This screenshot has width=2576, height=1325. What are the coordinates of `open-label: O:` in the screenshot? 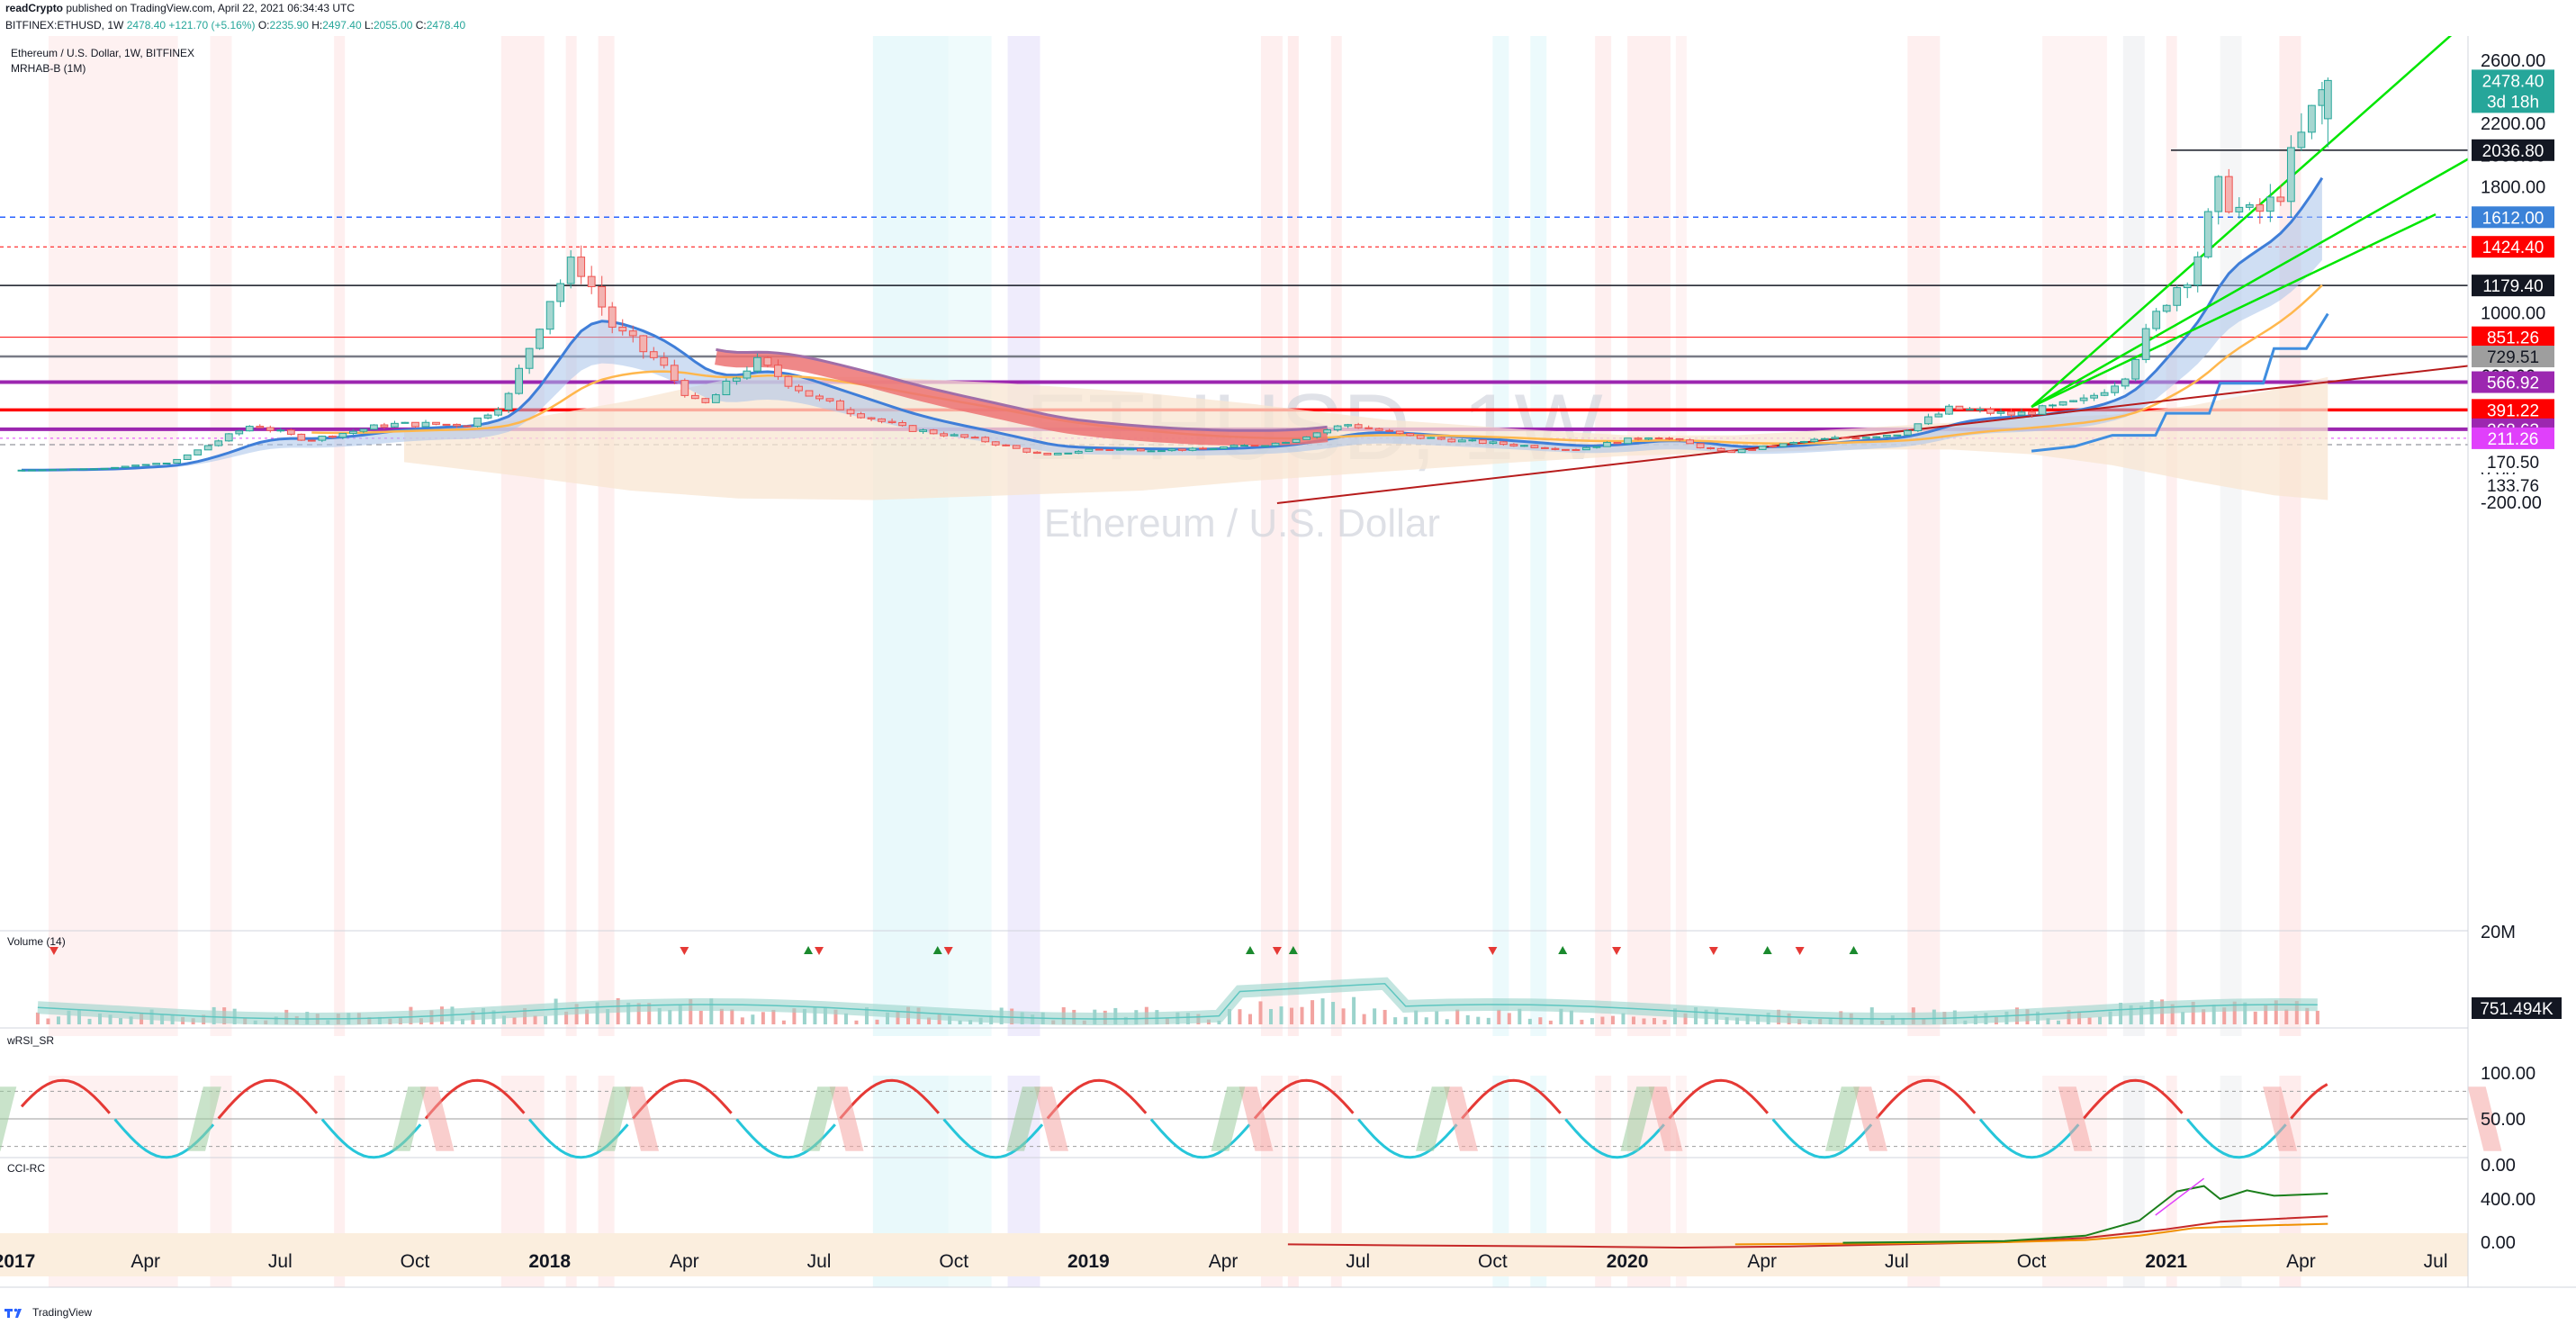 It's located at (263, 25).